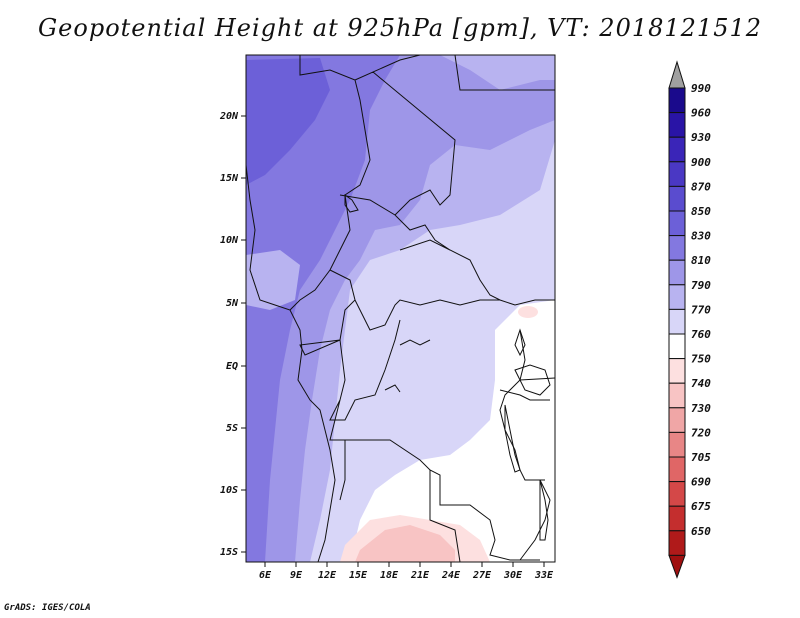 This screenshot has height=618, width=800. I want to click on lat-tick-label: 20N, so click(229, 116).